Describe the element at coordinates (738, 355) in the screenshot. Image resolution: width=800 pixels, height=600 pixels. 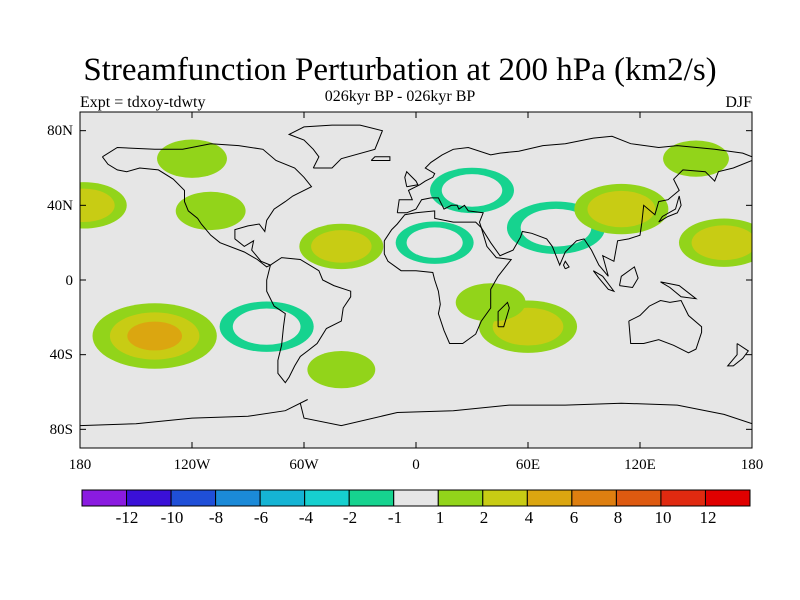
I see `coastline-new-zealand` at that location.